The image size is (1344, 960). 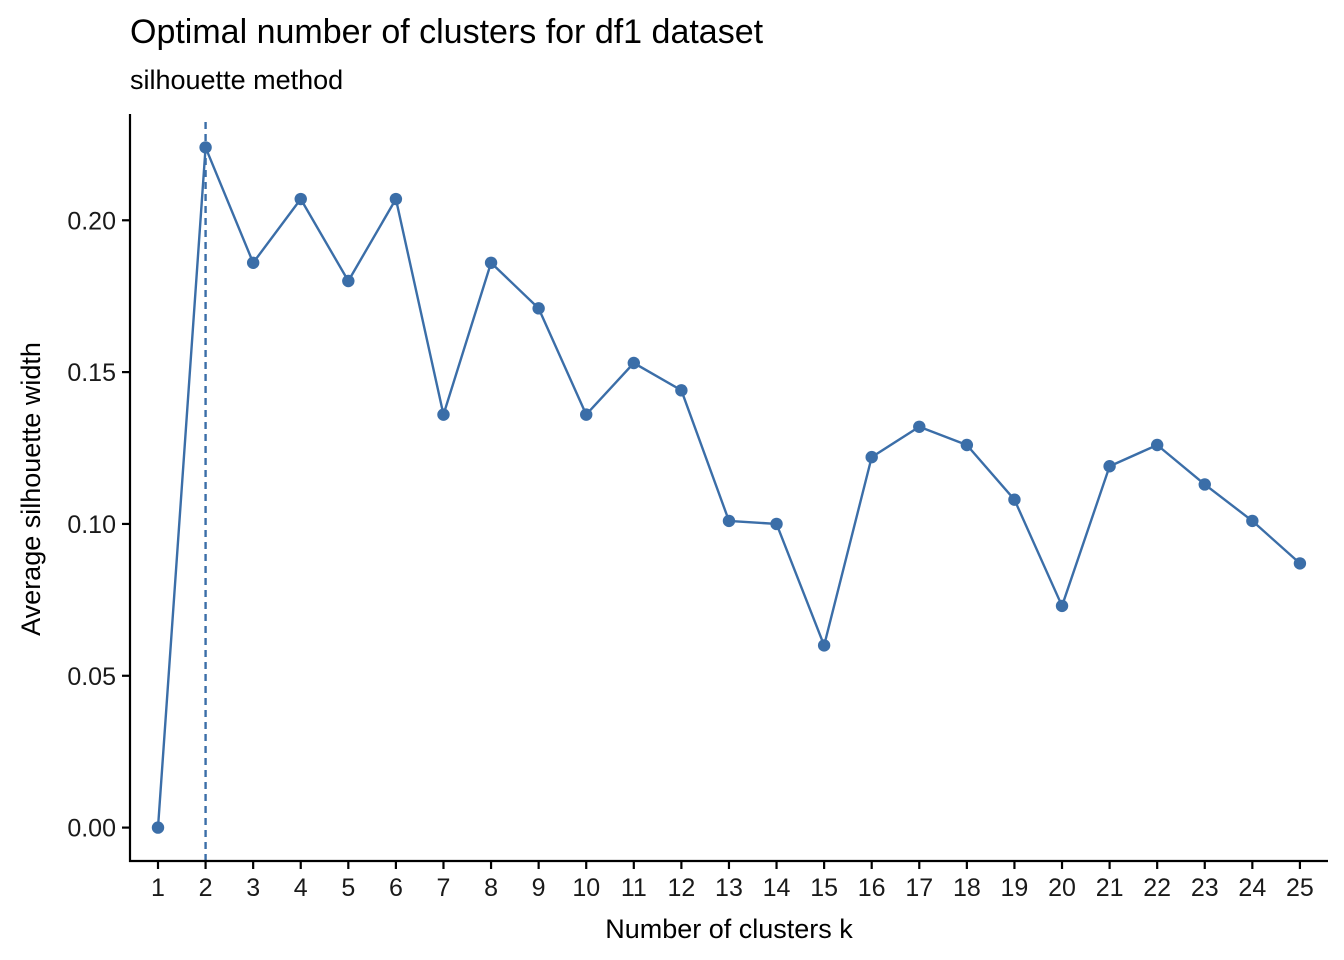 What do you see at coordinates (681, 888) in the screenshot?
I see `x-tick-label: 12` at bounding box center [681, 888].